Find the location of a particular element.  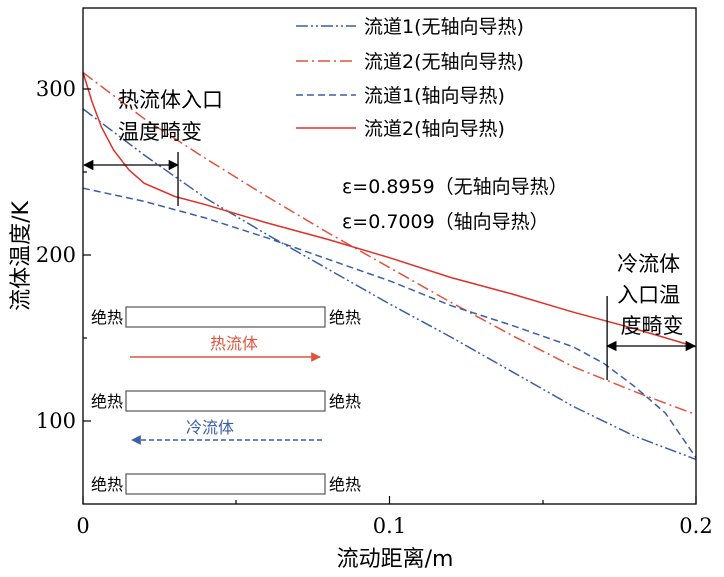

x-tick-label-0: 0 is located at coordinates (82, 526).